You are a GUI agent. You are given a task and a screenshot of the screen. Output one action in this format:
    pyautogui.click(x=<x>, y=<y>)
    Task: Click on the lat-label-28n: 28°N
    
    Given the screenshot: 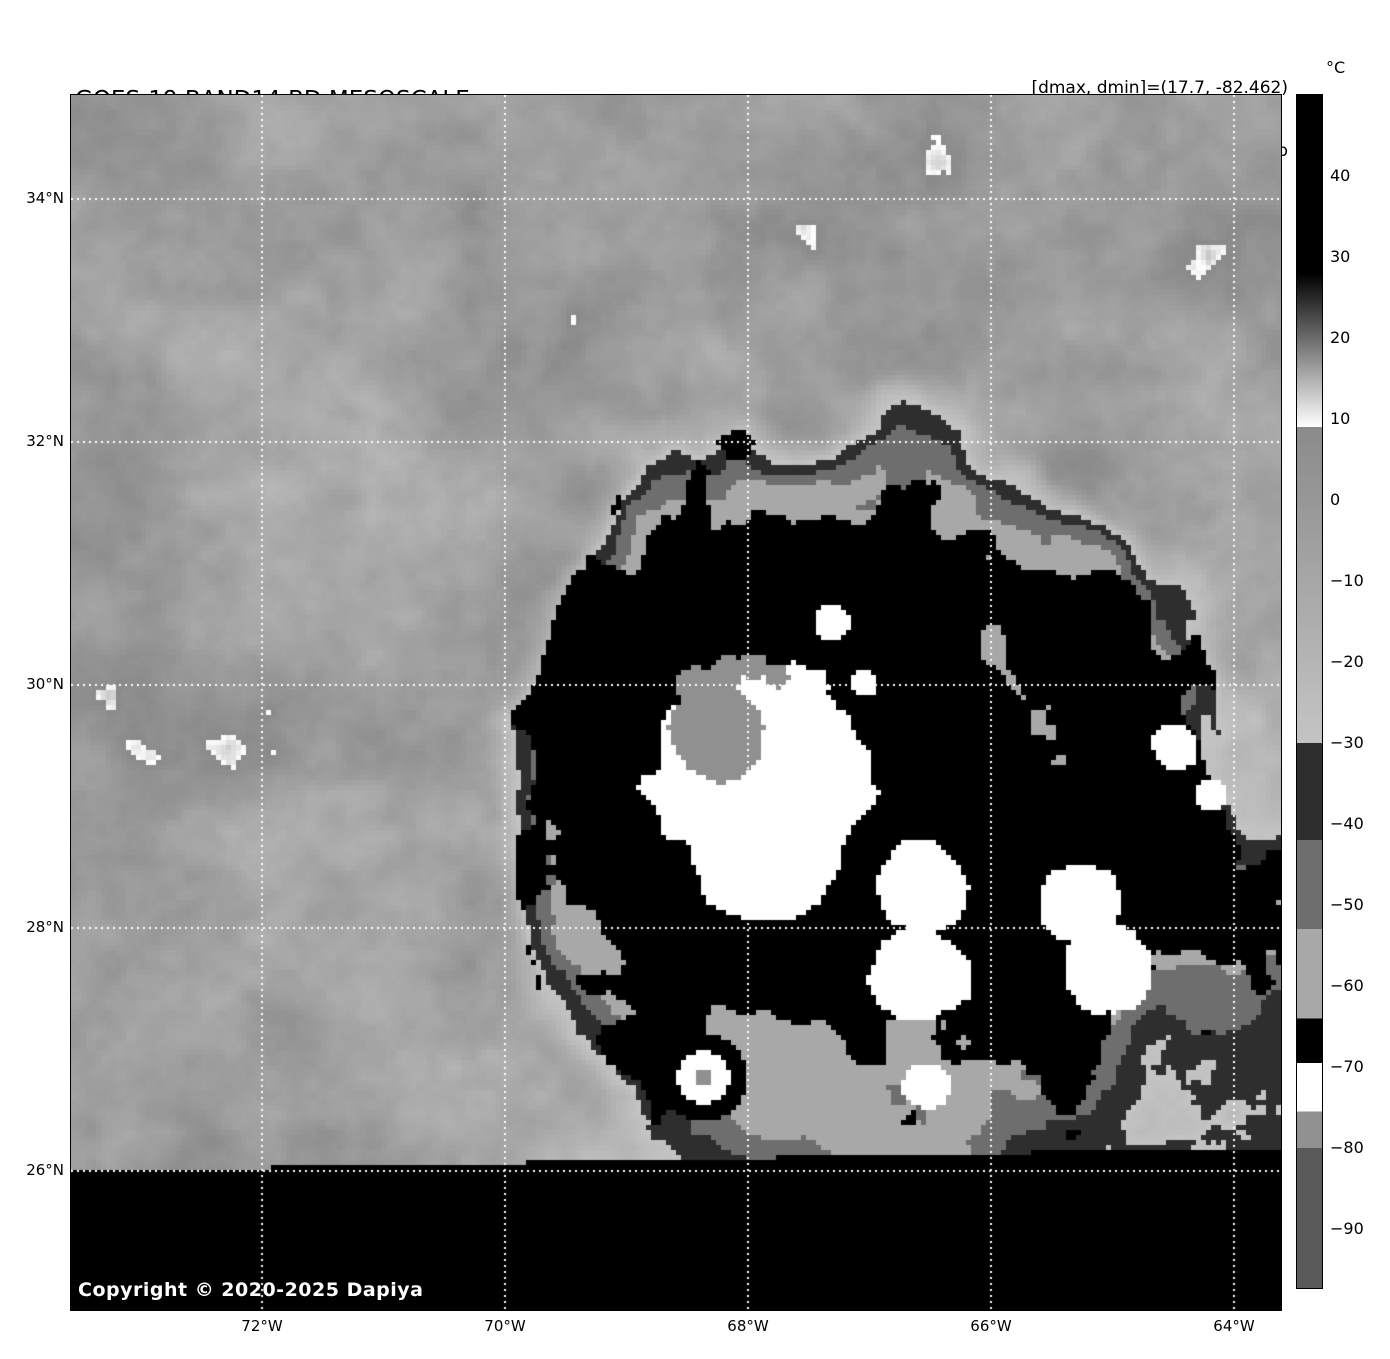 What is the action you would take?
    pyautogui.click(x=45, y=927)
    